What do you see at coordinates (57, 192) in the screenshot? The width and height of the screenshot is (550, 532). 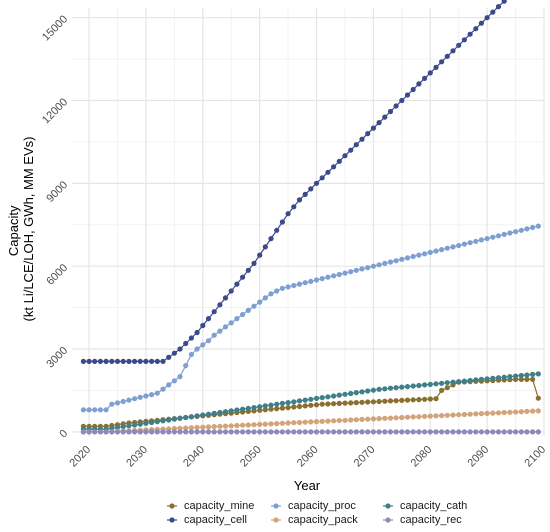 I see `y-tick-label: 9000` at bounding box center [57, 192].